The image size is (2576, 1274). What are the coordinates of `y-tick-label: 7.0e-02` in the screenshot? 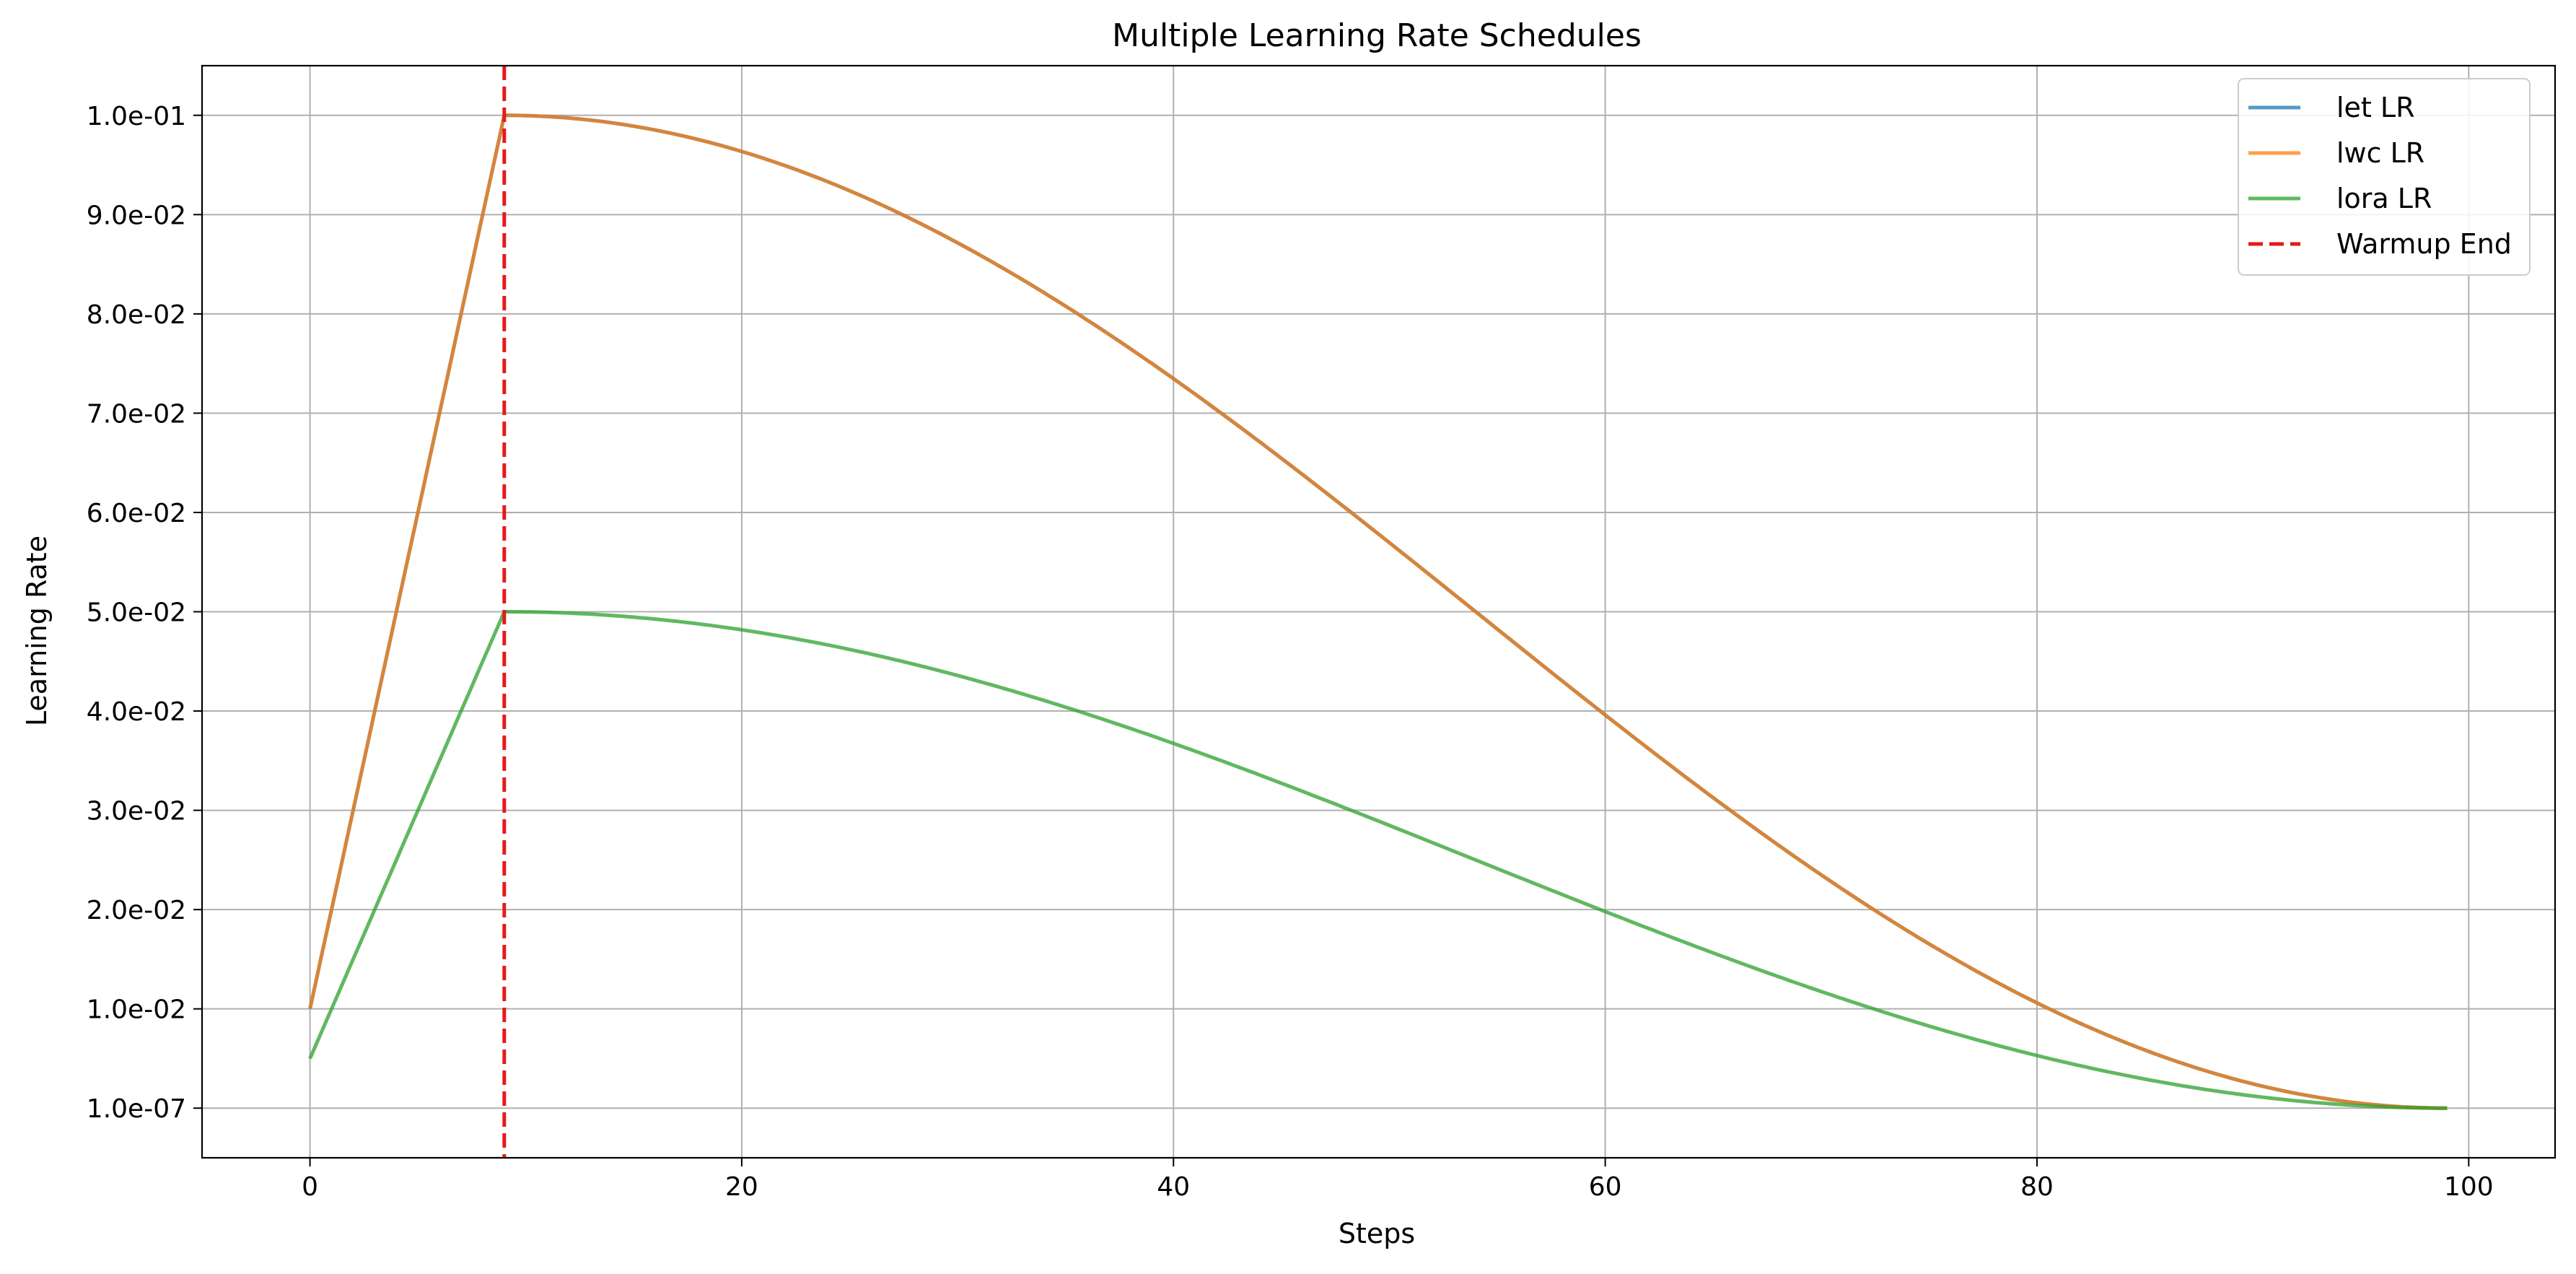 It's located at (136, 414).